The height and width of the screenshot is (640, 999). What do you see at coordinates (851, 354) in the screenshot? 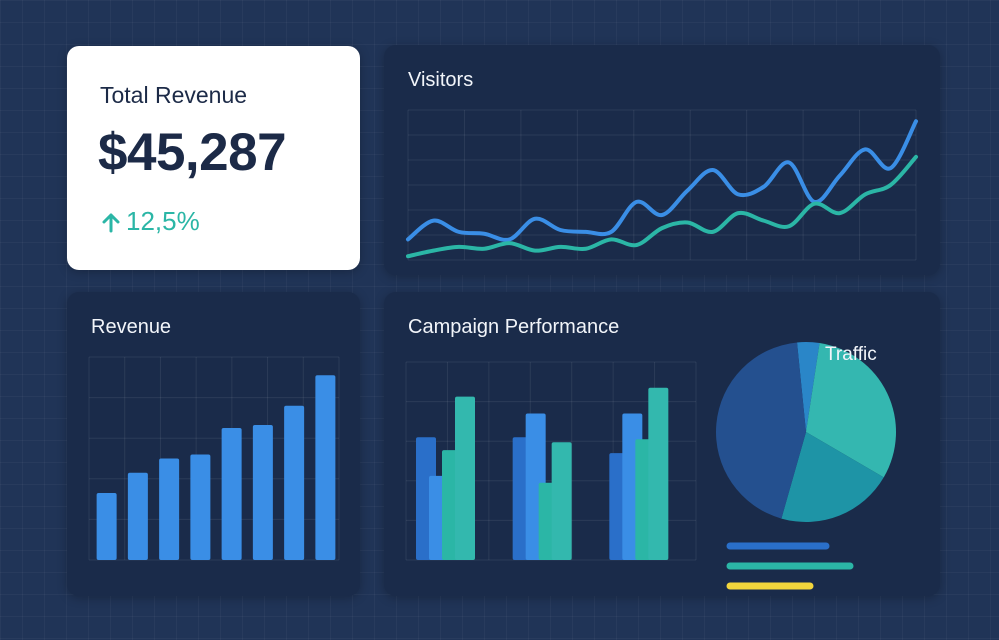
I see `traffic-pie-label: Traffic` at bounding box center [851, 354].